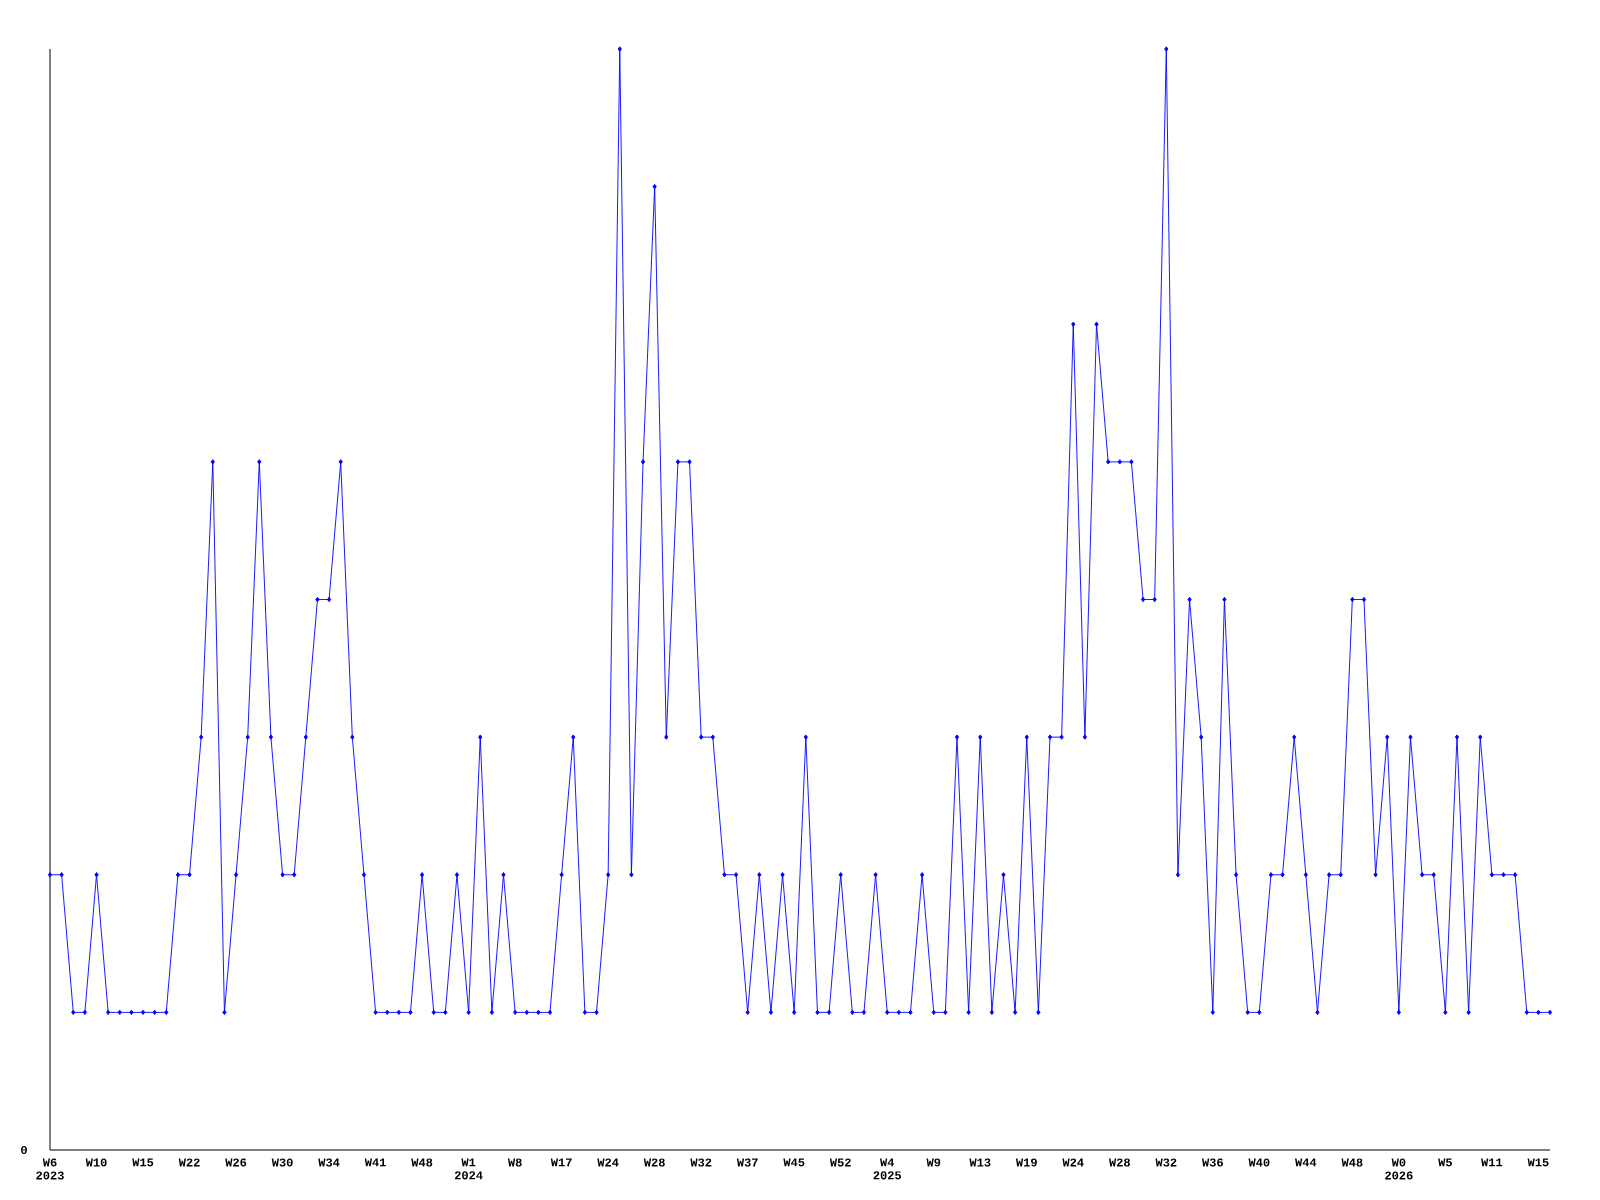 The image size is (1600, 1200). What do you see at coordinates (329, 1162) in the screenshot?
I see `x-tick-label: W34` at bounding box center [329, 1162].